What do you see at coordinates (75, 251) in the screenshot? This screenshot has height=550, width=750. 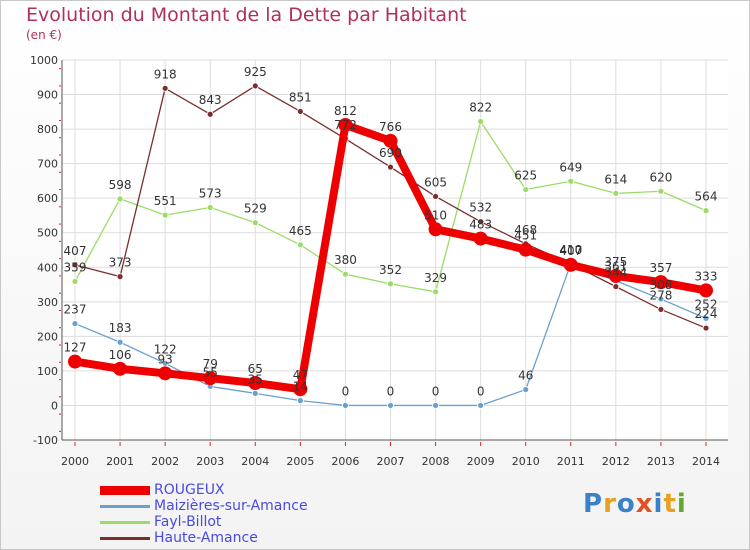 I see `data-label: 407` at bounding box center [75, 251].